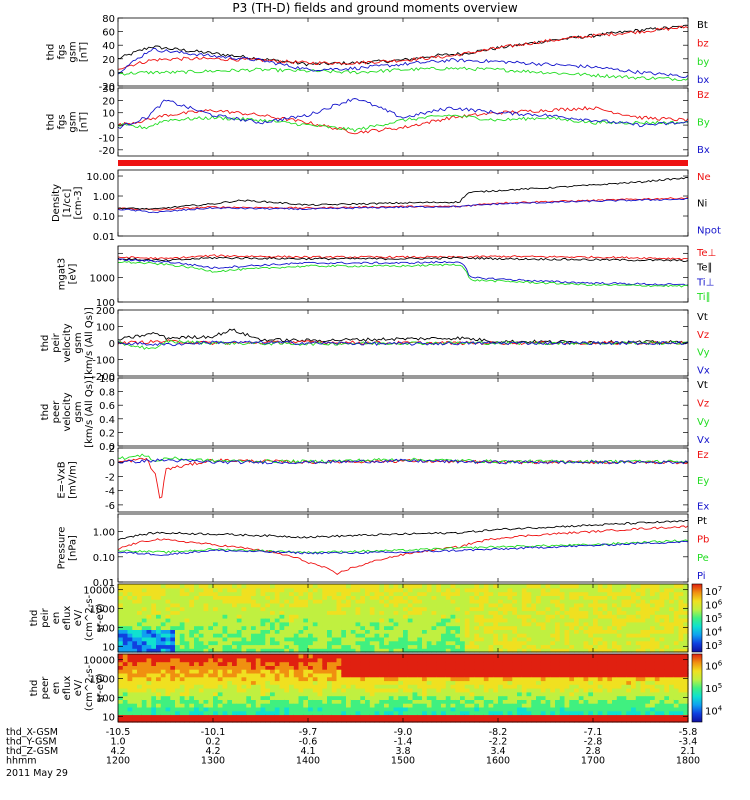 The width and height of the screenshot is (750, 800). What do you see at coordinates (711, 689) in the screenshot?
I see `colorbar-tick-base: 10` at bounding box center [711, 689].